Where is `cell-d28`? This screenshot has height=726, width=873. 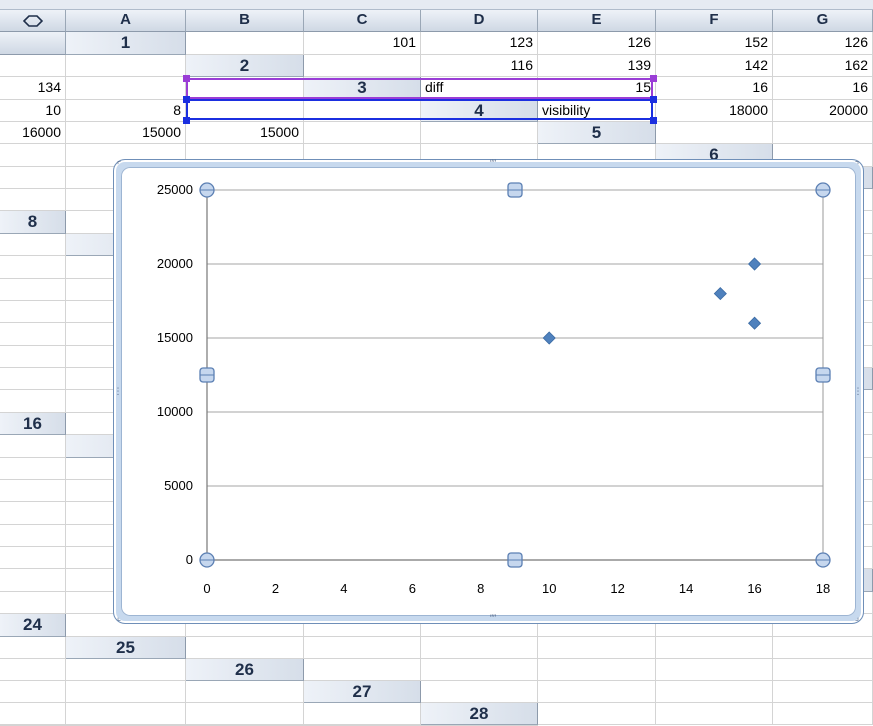 cell-d28 is located at coordinates (33, 725).